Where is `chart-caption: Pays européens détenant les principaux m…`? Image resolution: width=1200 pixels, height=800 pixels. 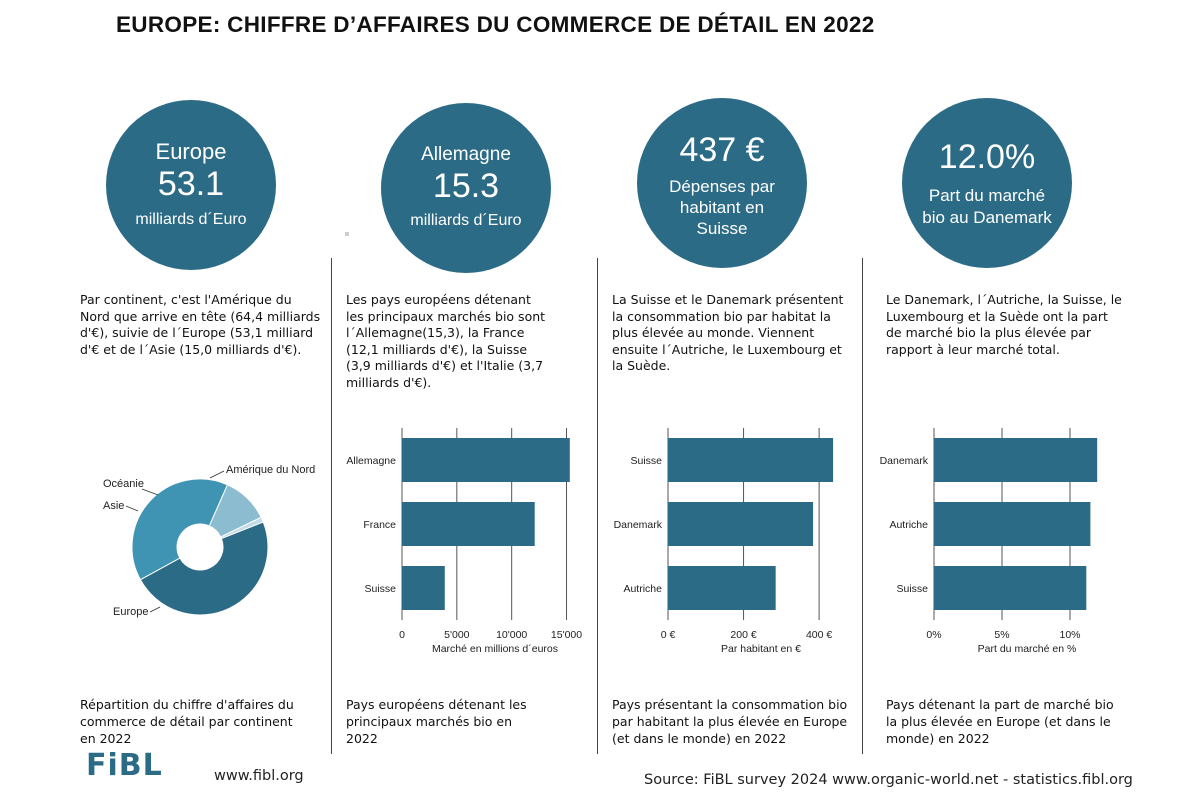
chart-caption: Pays européens détenant les principaux m… is located at coordinates (436, 721).